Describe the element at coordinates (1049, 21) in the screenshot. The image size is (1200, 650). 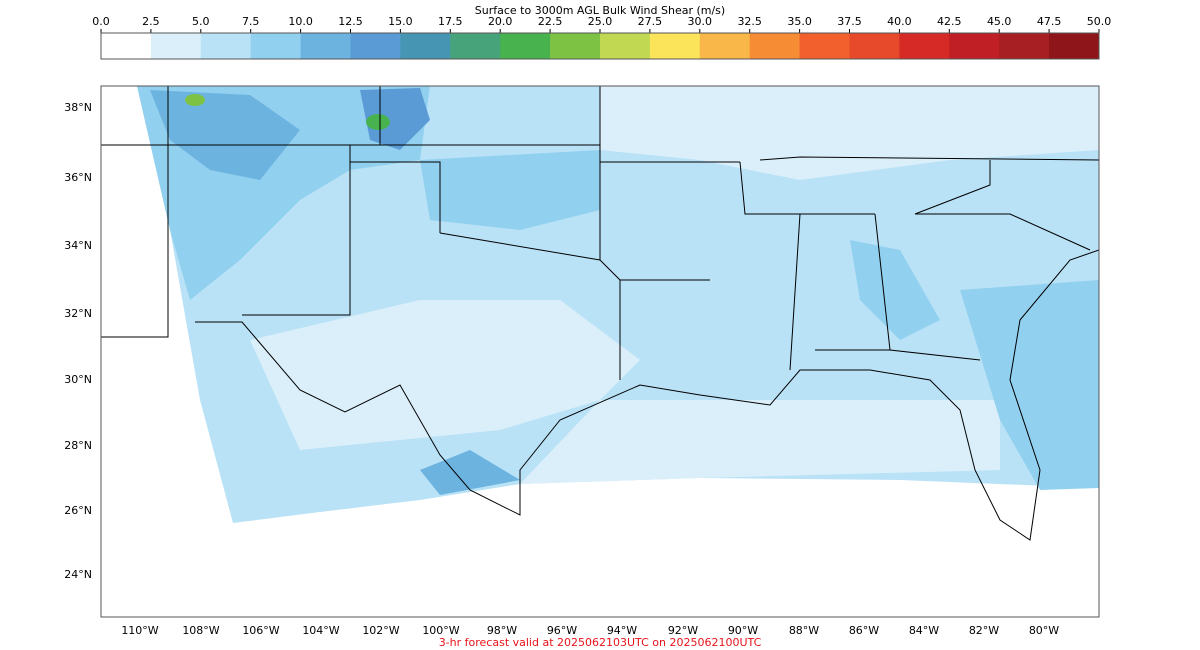
I see `colorbar-tick-label: 47.5` at that location.